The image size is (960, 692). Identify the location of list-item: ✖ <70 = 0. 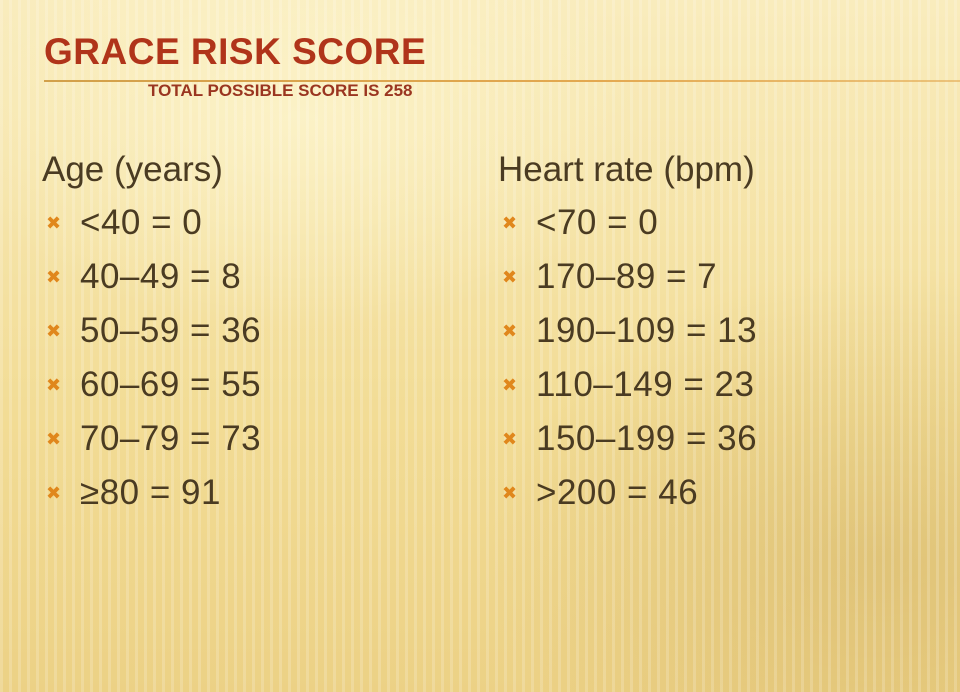
(627, 223).